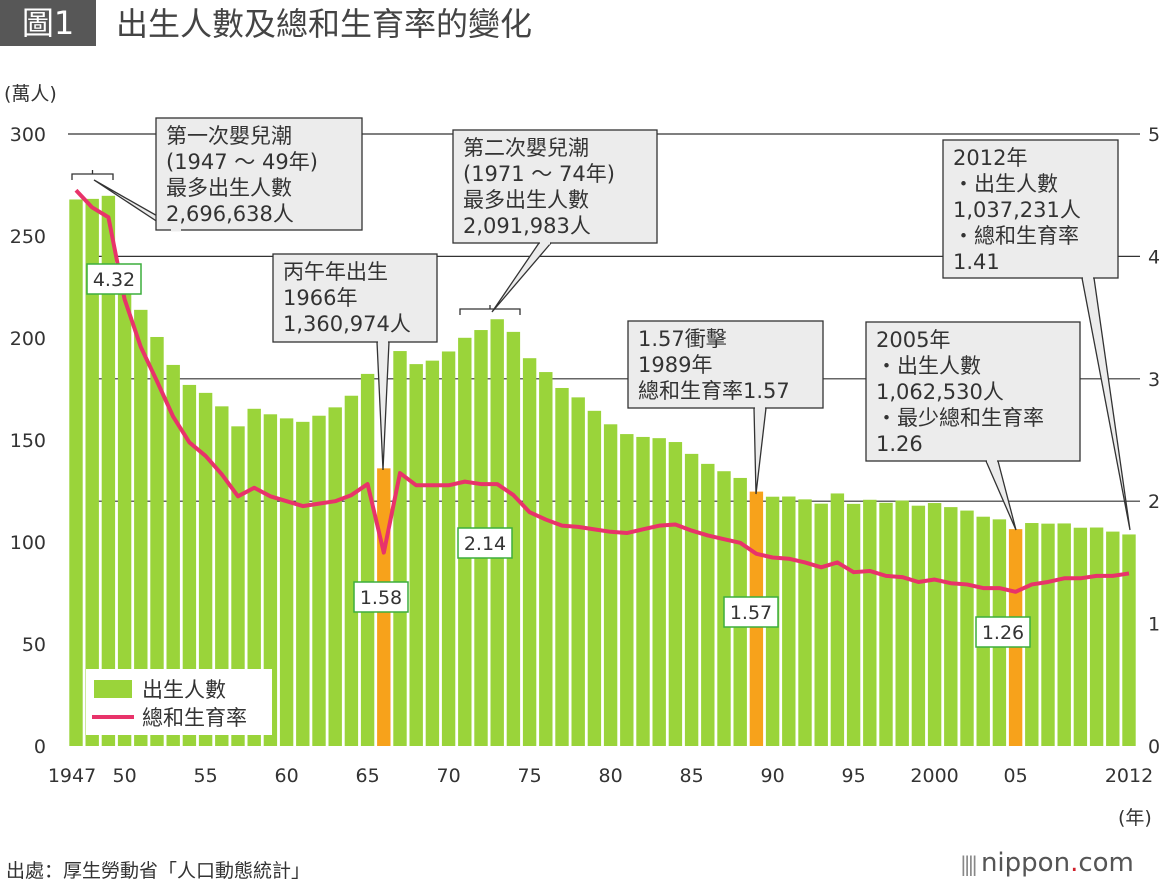  Describe the element at coordinates (773, 776) in the screenshot. I see `x-tick-label: 90` at that location.